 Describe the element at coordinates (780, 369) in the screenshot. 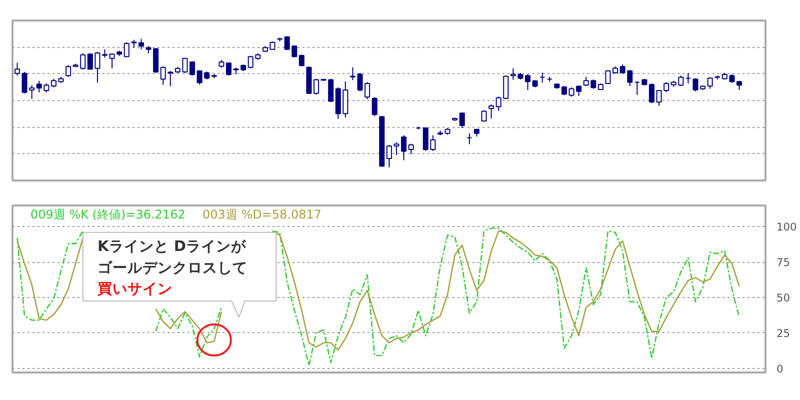

I see `y-tick-label: 0` at that location.